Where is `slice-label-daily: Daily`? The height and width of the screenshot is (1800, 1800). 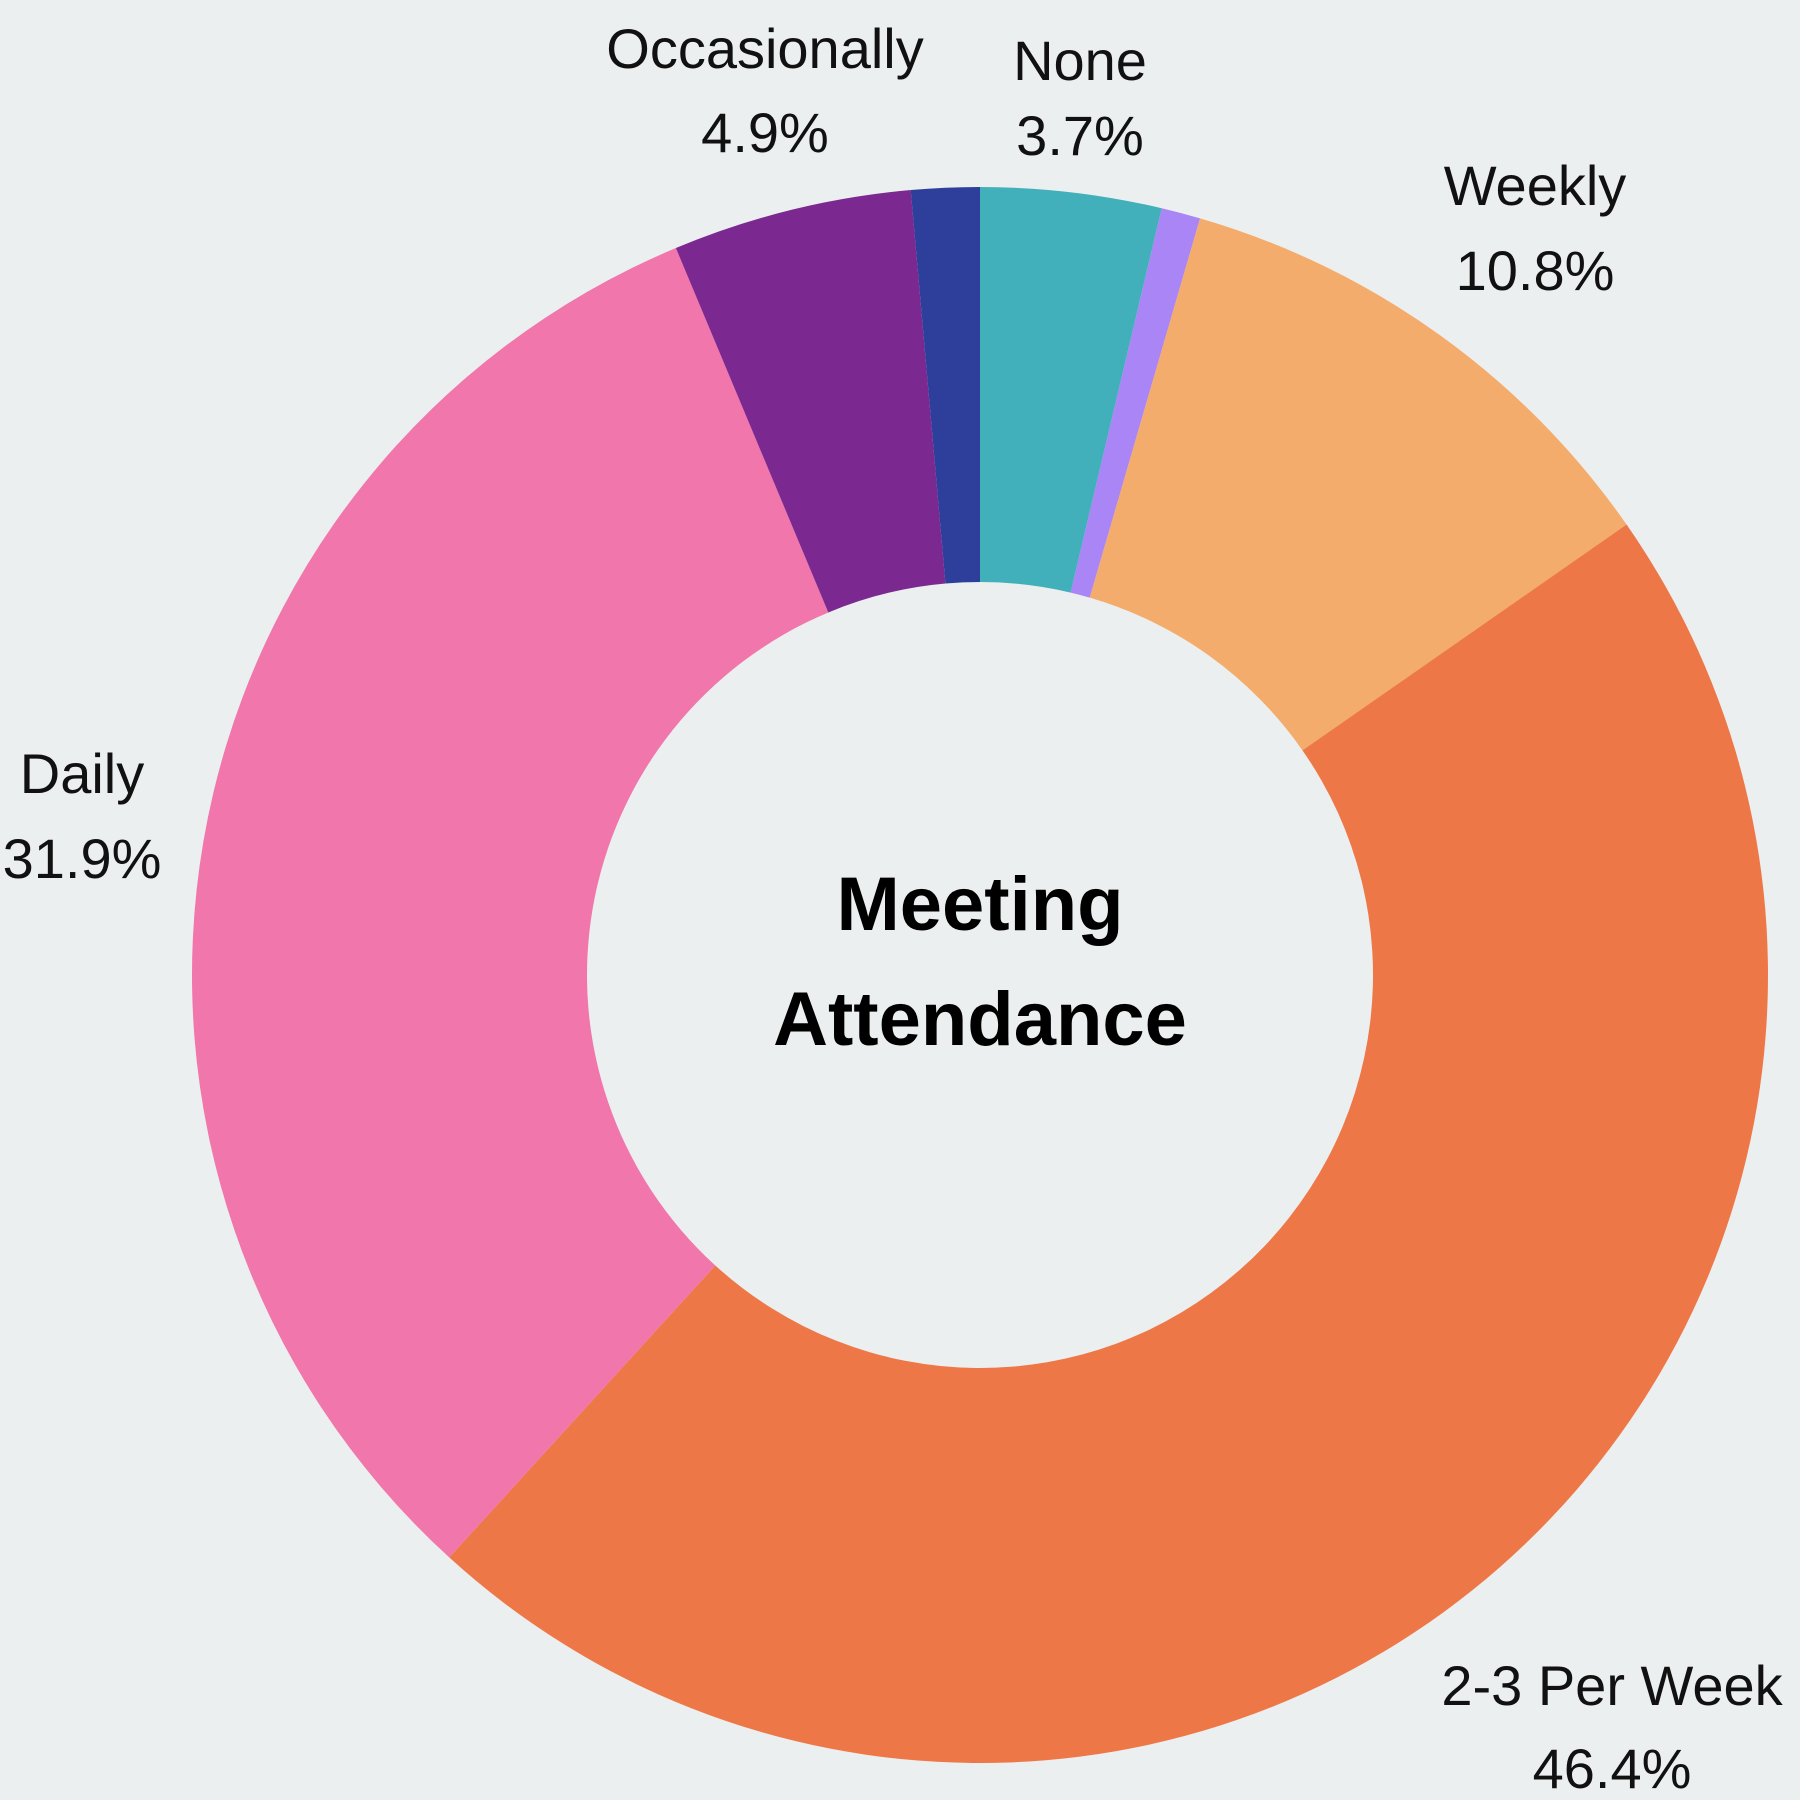
slice-label-daily: Daily is located at coordinates (82, 773).